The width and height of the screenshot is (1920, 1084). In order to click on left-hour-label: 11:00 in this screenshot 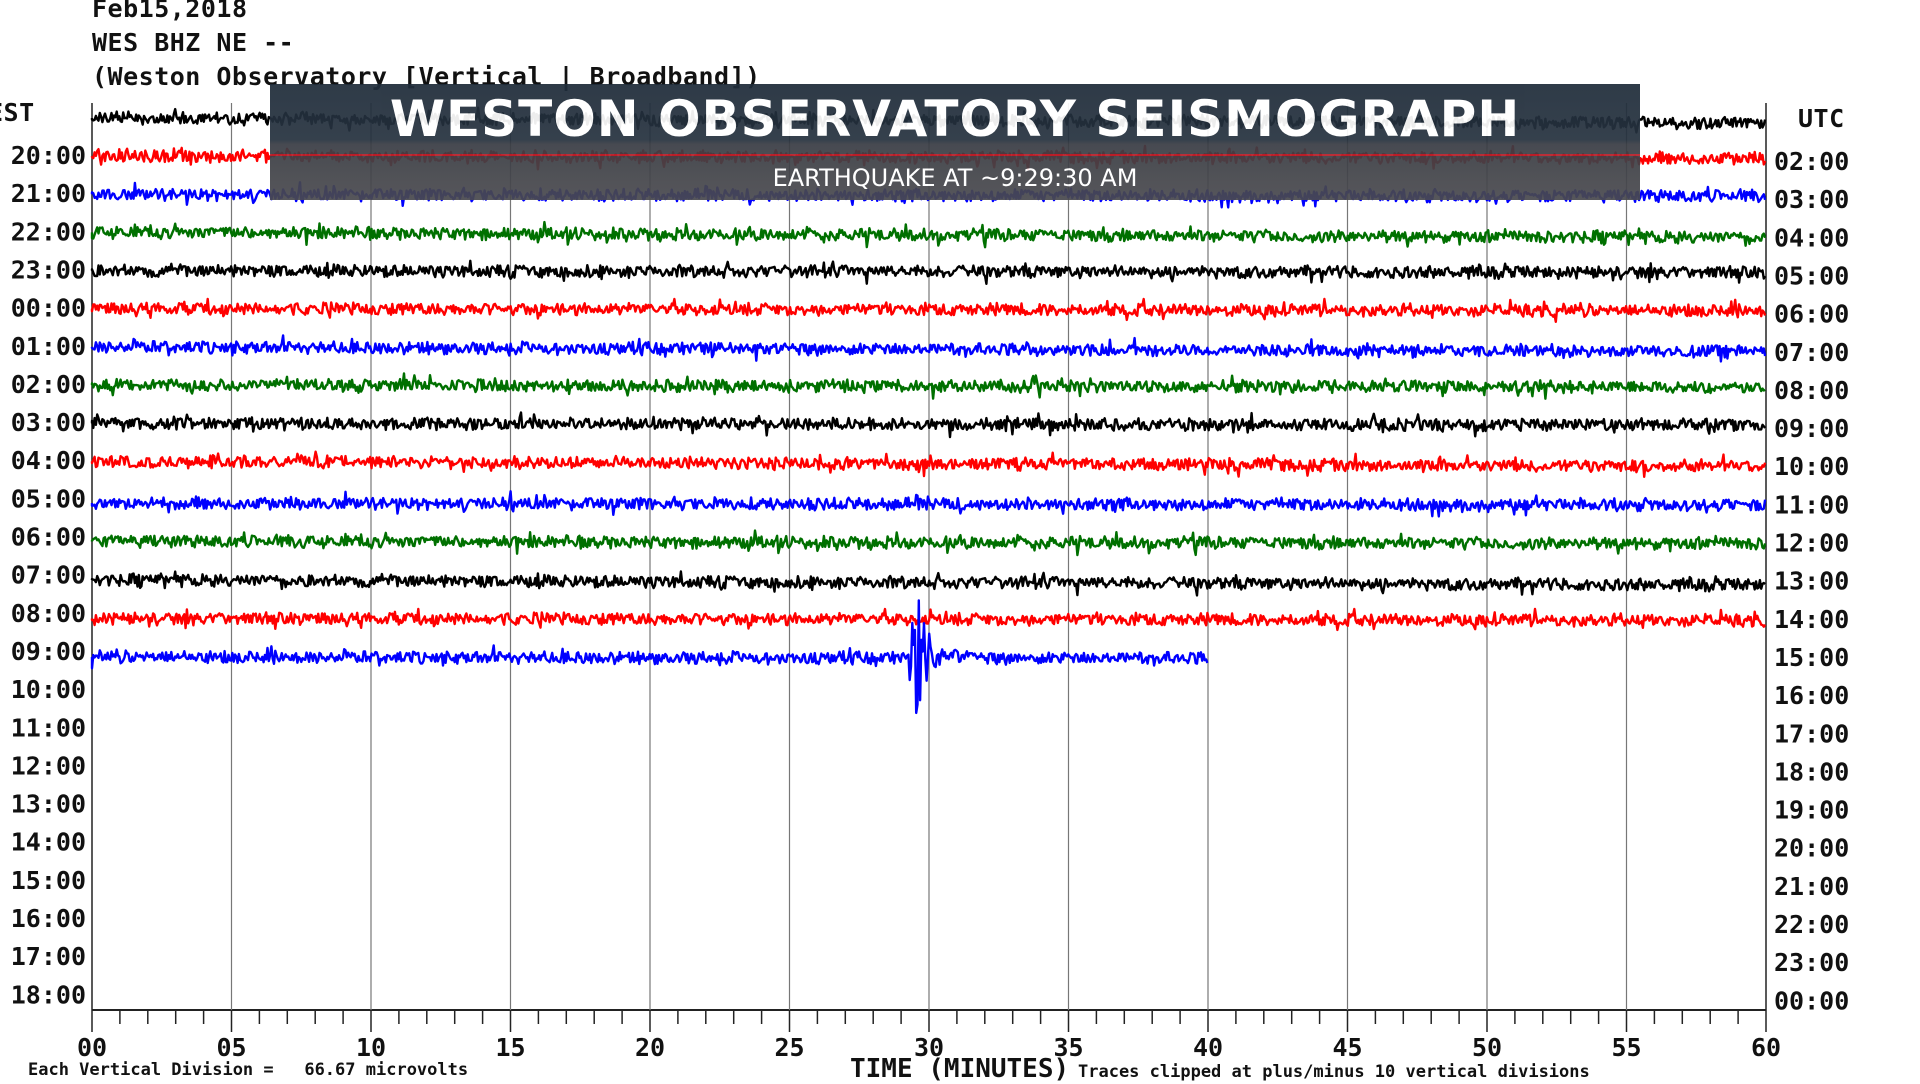, I will do `click(48, 727)`.